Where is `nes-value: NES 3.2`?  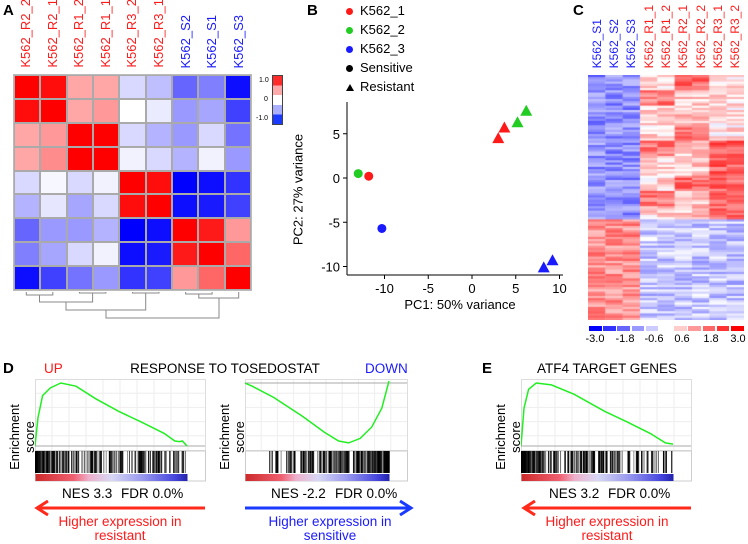
nes-value: NES 3.2 is located at coordinates (574, 493).